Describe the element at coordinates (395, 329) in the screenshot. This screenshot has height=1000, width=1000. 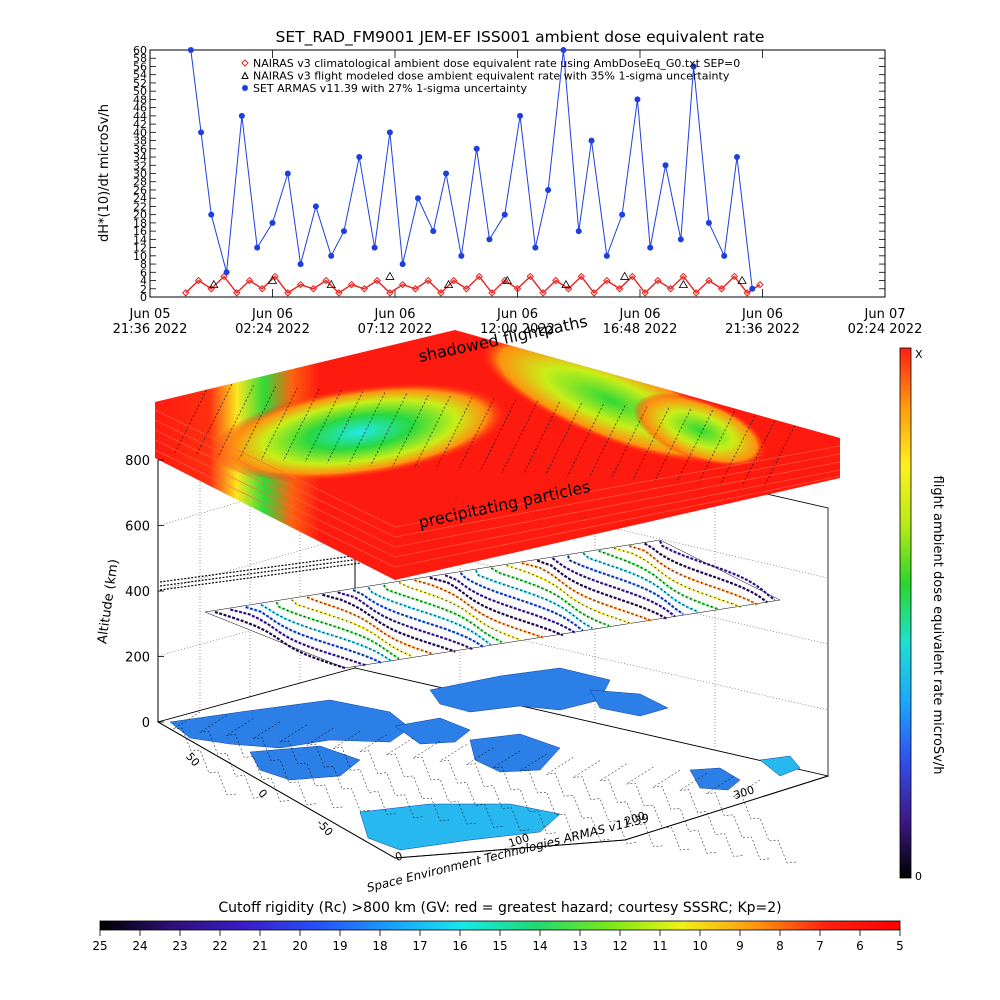
I see `x-tick-time: 07:12 2022` at that location.